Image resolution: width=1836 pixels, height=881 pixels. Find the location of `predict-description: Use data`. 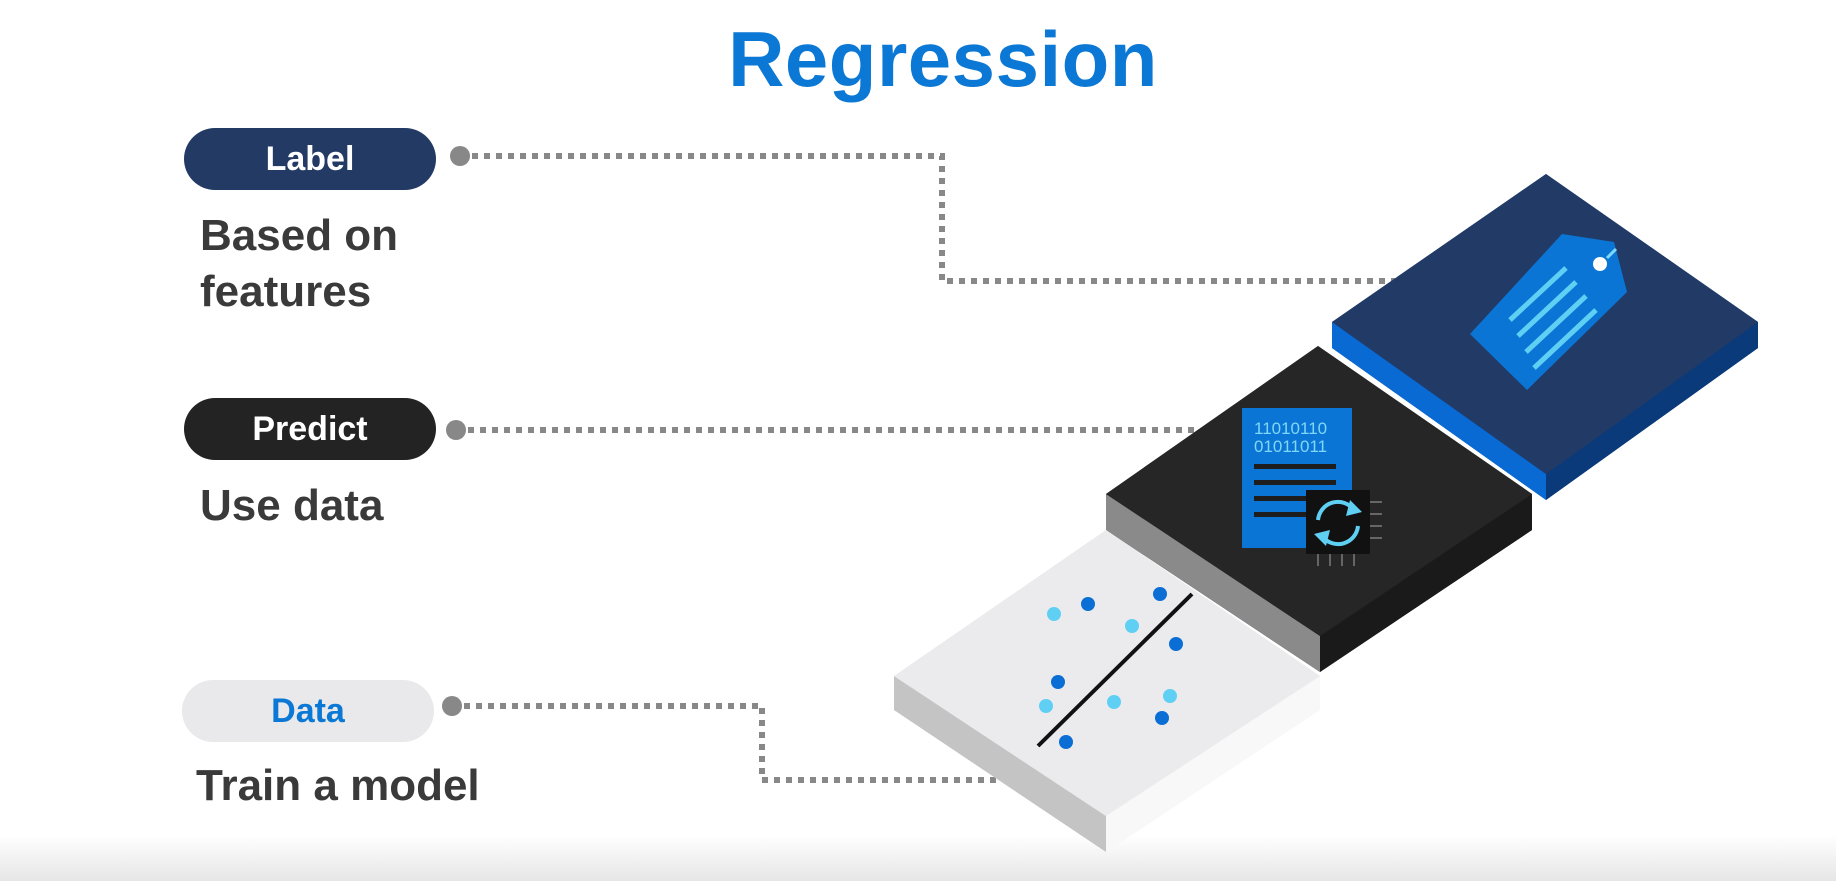

predict-description: Use data is located at coordinates (292, 505).